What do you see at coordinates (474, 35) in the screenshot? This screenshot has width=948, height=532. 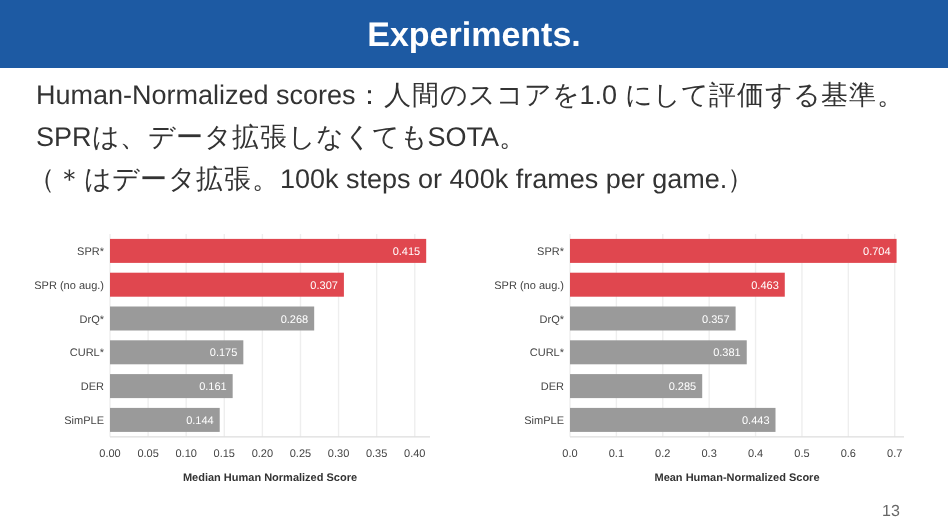 I see `chart-title: Experiments.` at bounding box center [474, 35].